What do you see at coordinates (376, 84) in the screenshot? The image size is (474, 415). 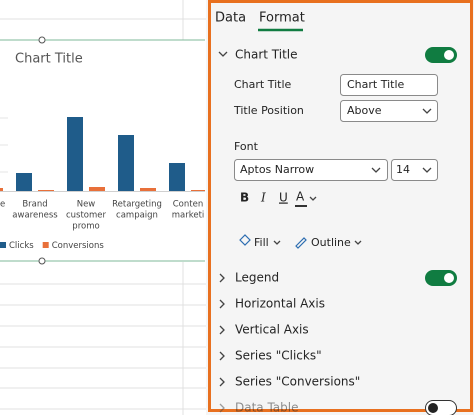 I see `input-value: Chart Title` at bounding box center [376, 84].